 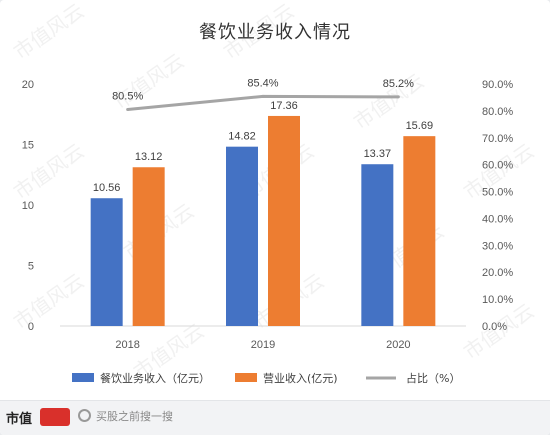 I want to click on line-value-label: 80.5%, so click(x=127, y=97).